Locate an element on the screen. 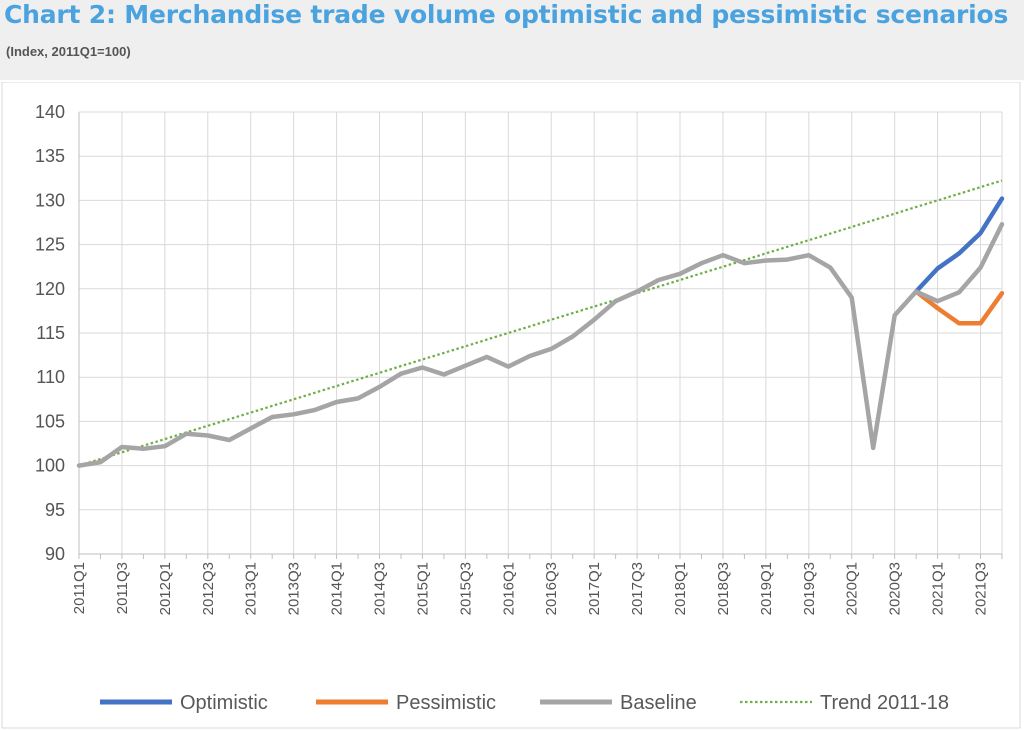 Image resolution: width=1024 pixels, height=730 pixels. x-tick-label: 2021Q3 is located at coordinates (981, 588).